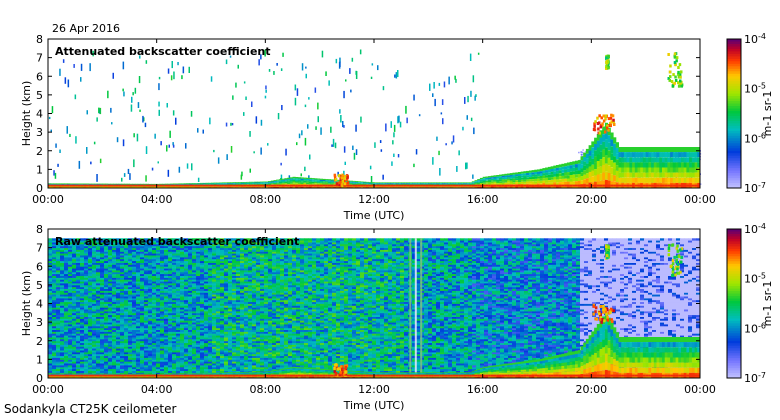 This screenshot has height=420, width=780. Describe the element at coordinates (90, 409) in the screenshot. I see `instrument-label: Sodankyla CT25K ceilometer` at that location.